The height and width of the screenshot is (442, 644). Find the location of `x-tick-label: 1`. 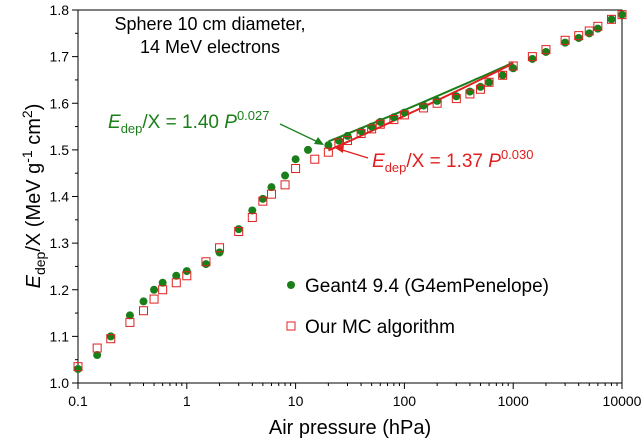

x-tick-label: 1 is located at coordinates (187, 401).